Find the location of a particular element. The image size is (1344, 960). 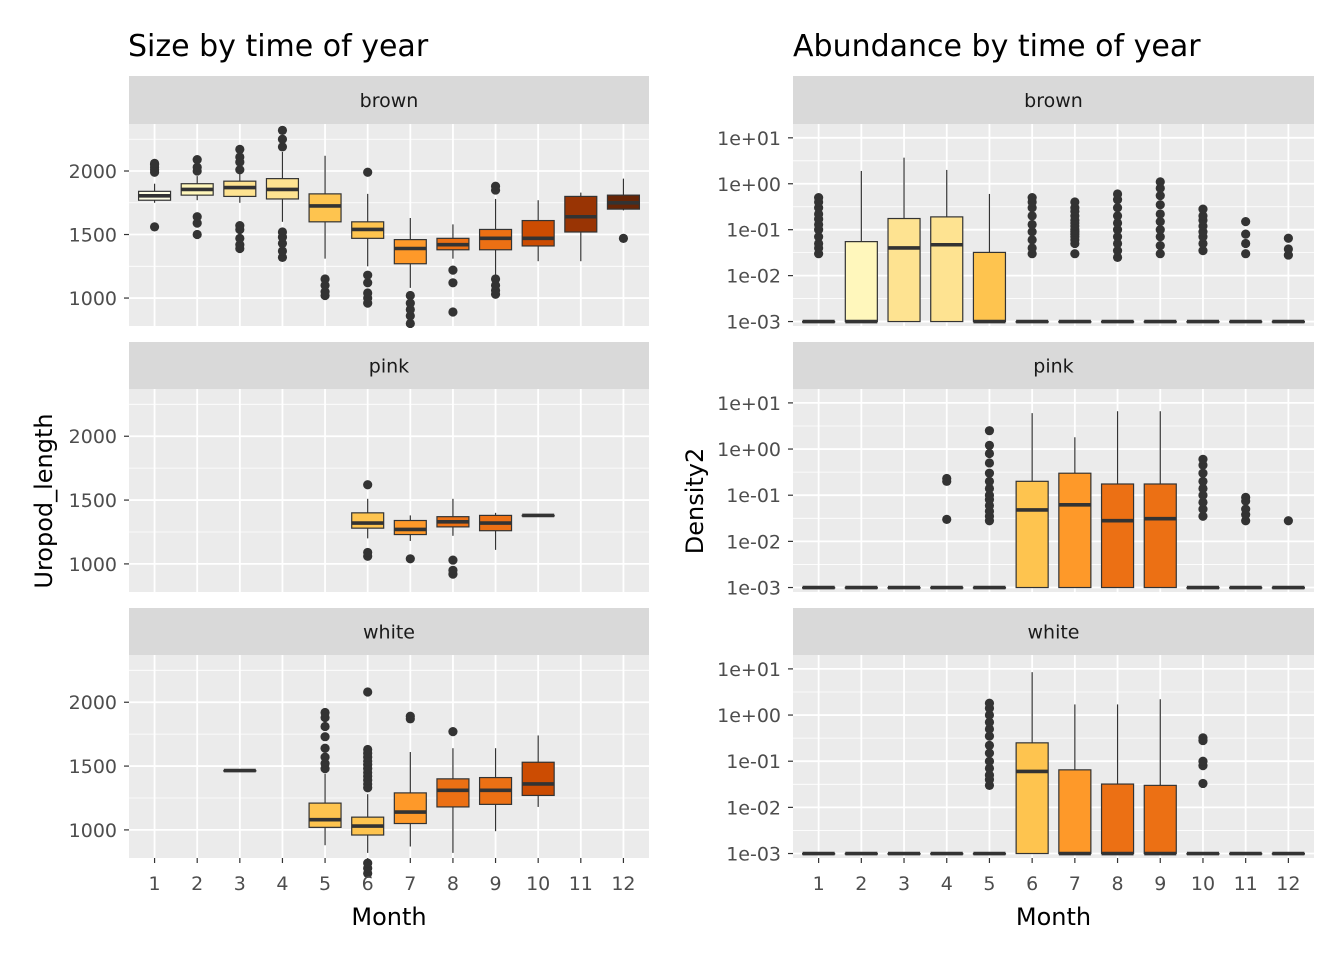

facet-label: pink is located at coordinates (1053, 367).